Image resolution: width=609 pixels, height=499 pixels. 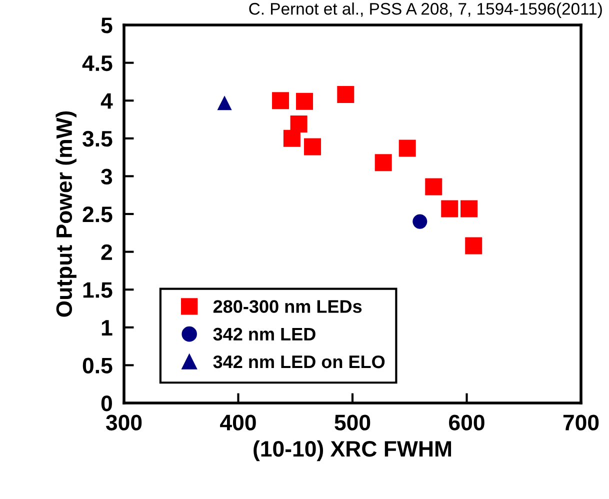 What do you see at coordinates (287, 306) in the screenshot?
I see `legend-label: 280-300 nm LEDs` at bounding box center [287, 306].